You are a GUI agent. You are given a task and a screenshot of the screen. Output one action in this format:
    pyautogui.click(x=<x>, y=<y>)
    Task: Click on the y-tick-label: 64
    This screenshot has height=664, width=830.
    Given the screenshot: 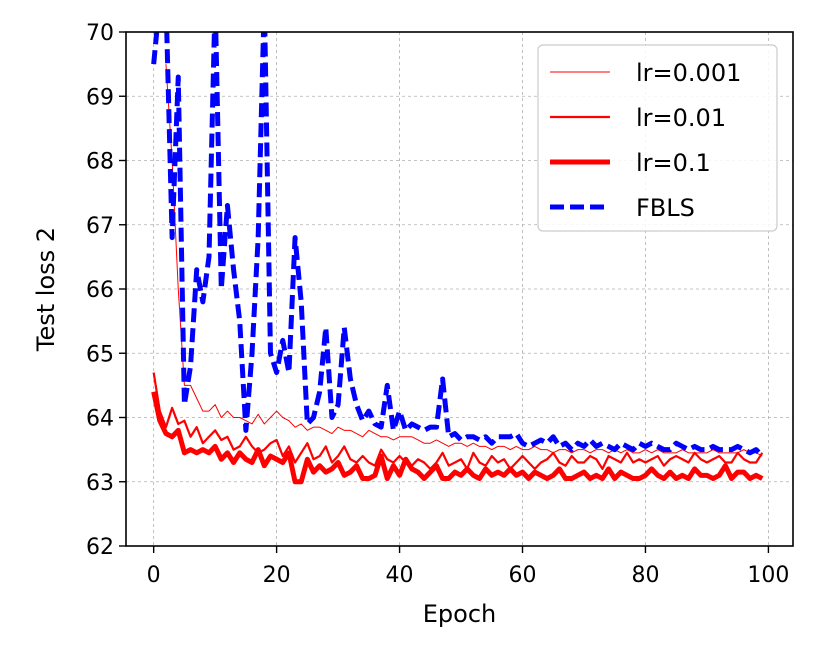 What is the action you would take?
    pyautogui.click(x=100, y=419)
    